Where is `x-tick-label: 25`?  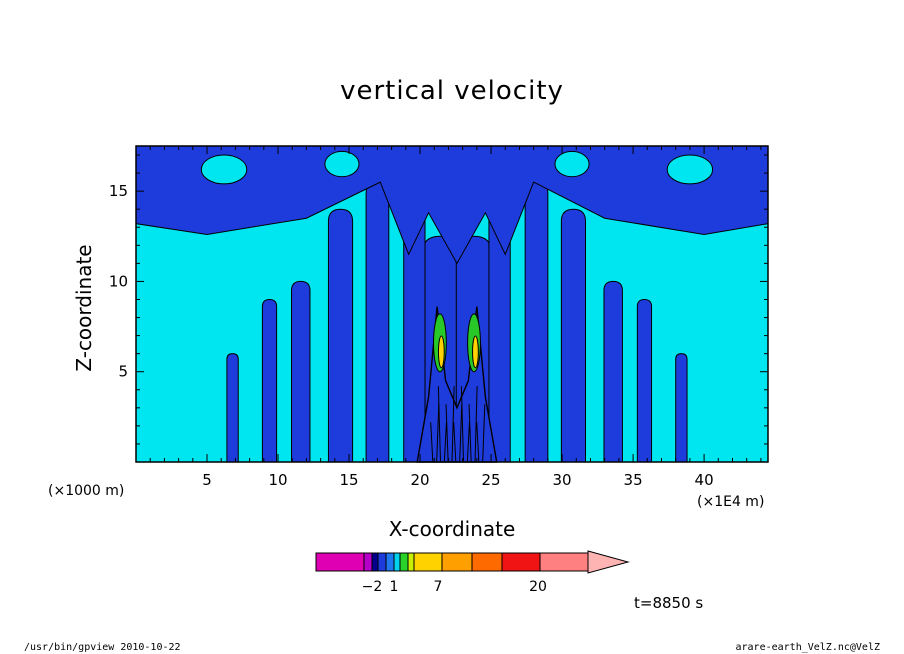
x-tick-label: 25 is located at coordinates (491, 480).